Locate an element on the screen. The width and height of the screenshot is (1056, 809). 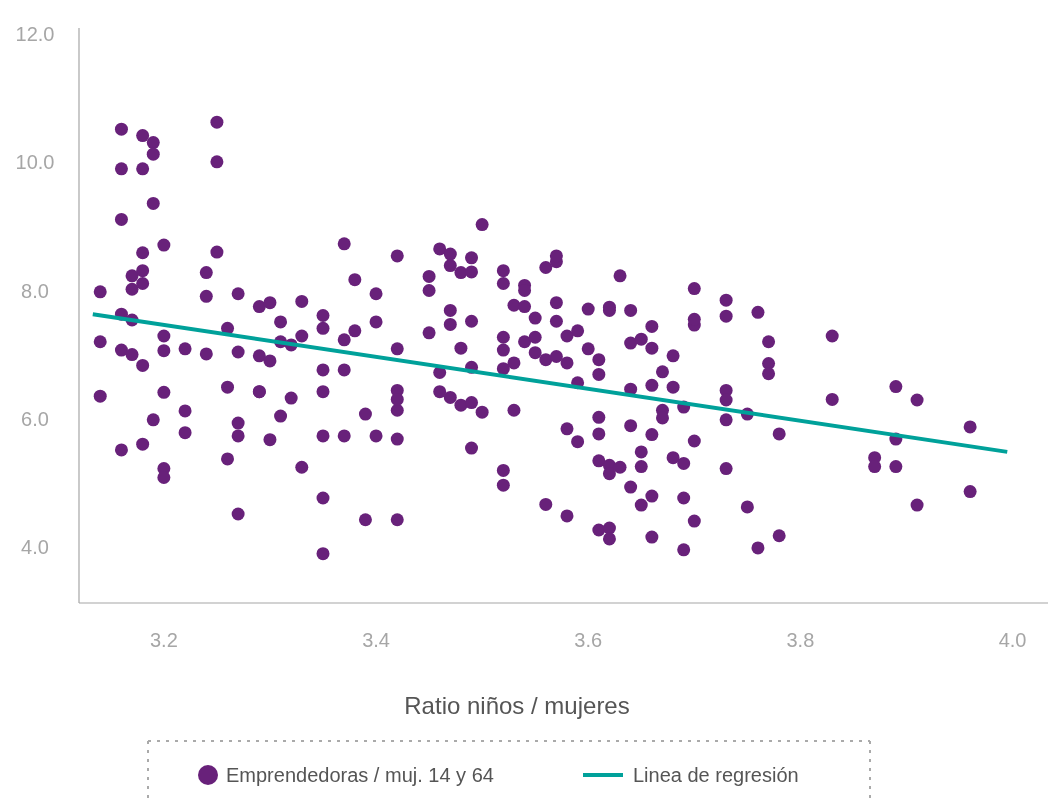
legend-label: Emprendedoras / muj. 14 y 64 is located at coordinates (360, 775).